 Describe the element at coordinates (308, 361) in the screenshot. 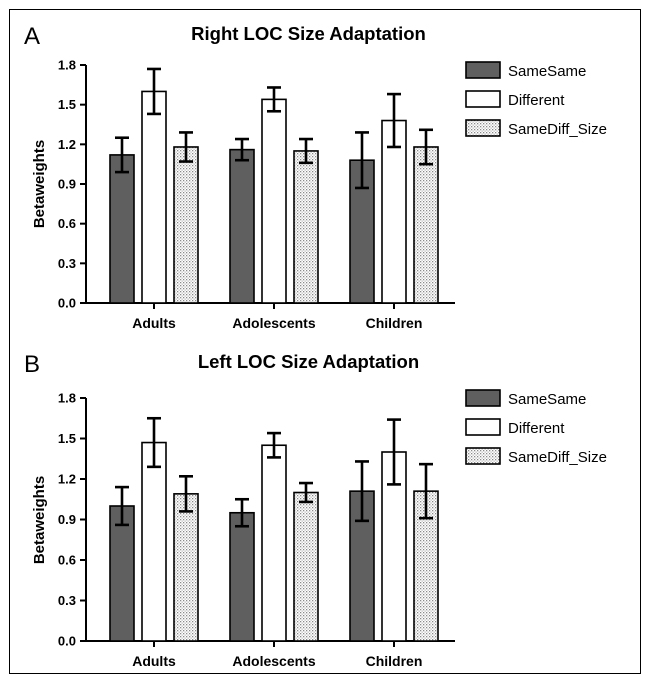

I see `chart-title: Left LOC Size Adaptation` at that location.